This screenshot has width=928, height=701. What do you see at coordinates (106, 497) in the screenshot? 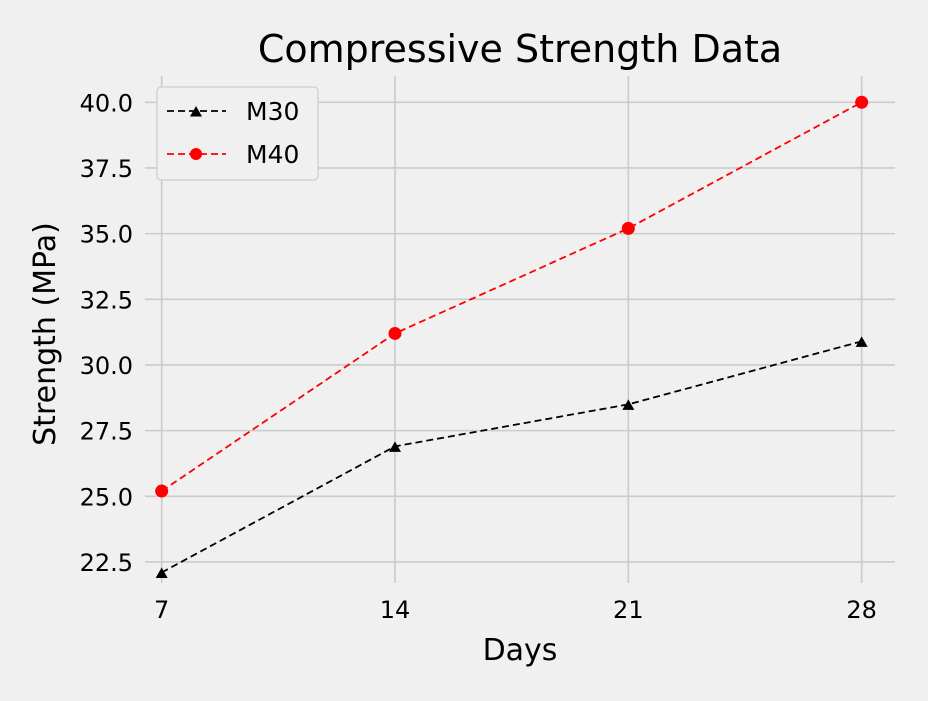
I see `y-tick-label: 25.0` at bounding box center [106, 497].